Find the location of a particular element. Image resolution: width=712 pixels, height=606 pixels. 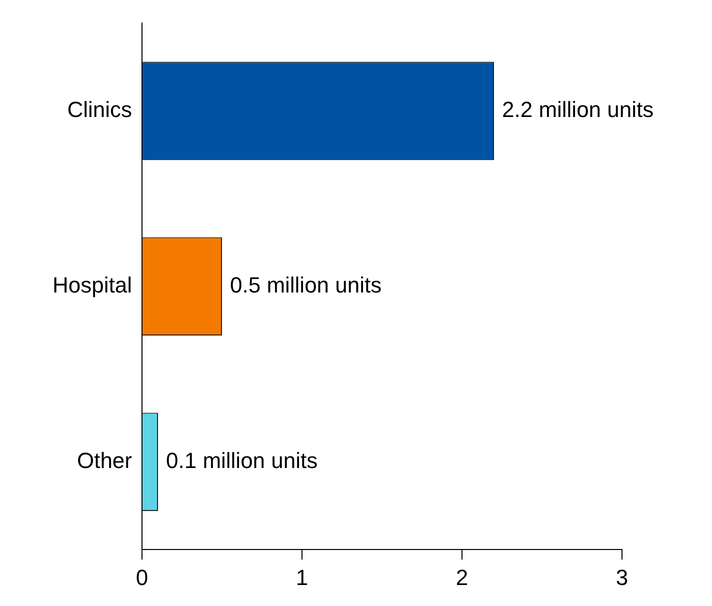

data-label: 0.5 million units is located at coordinates (306, 285).